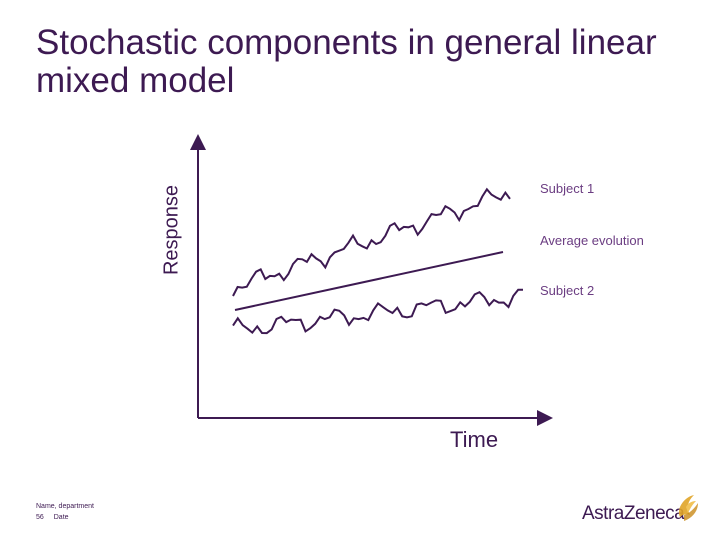  What do you see at coordinates (65, 506) in the screenshot?
I see `footer-name-department: Name, department` at bounding box center [65, 506].